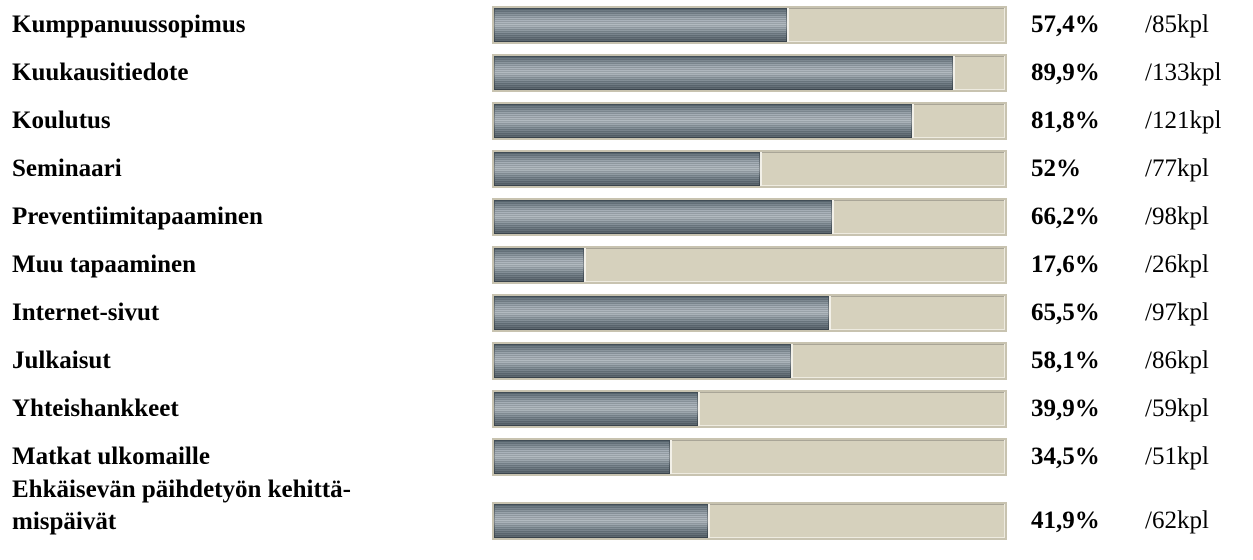 This screenshot has height=560, width=1253. I want to click on category-label: Kuukausitiedote, so click(100, 72).